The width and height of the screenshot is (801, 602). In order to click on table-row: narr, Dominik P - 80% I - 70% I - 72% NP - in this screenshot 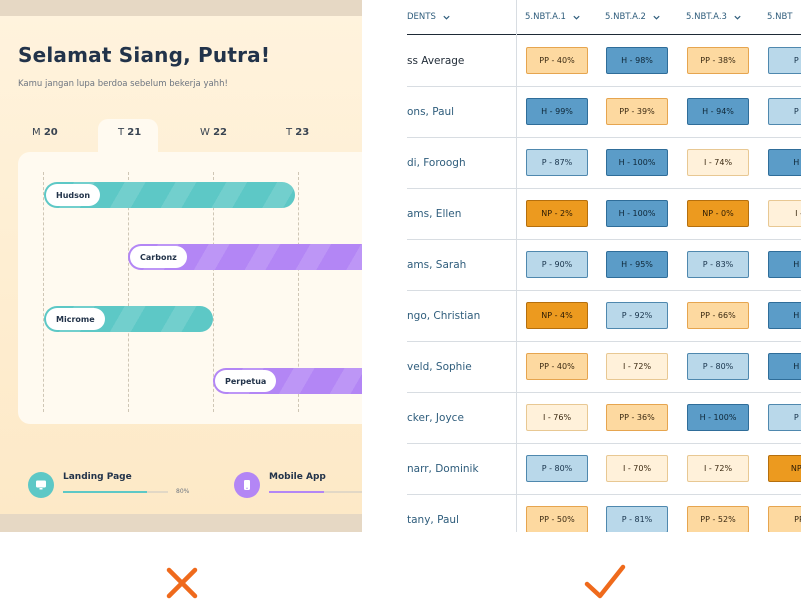, I will do `click(604, 469)`.